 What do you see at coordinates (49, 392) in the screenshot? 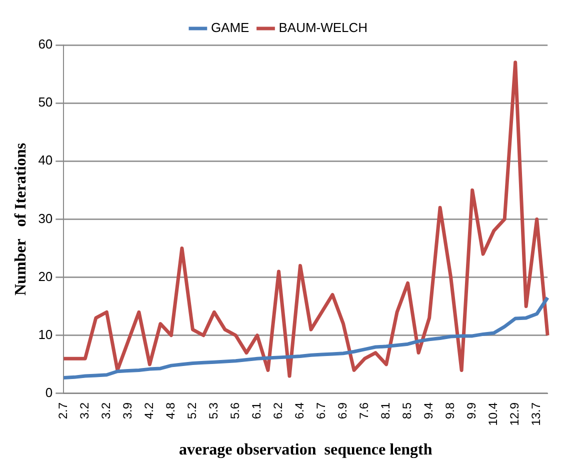
I see `y-tick-label: 0` at bounding box center [49, 392].